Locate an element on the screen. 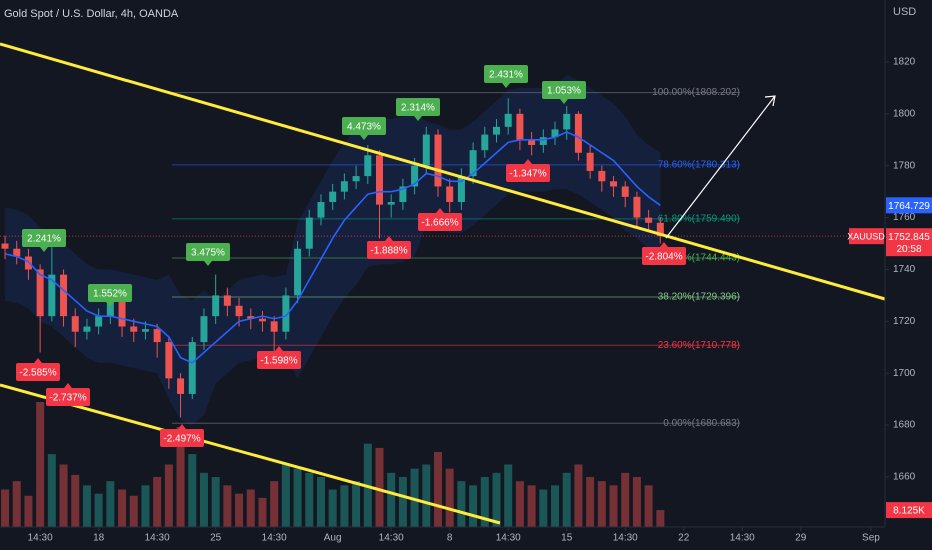  y-tick-label: 1700 is located at coordinates (904, 373).